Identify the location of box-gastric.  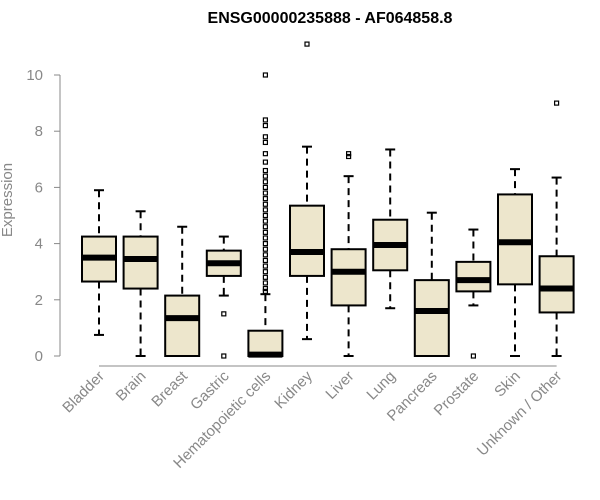
(223, 297).